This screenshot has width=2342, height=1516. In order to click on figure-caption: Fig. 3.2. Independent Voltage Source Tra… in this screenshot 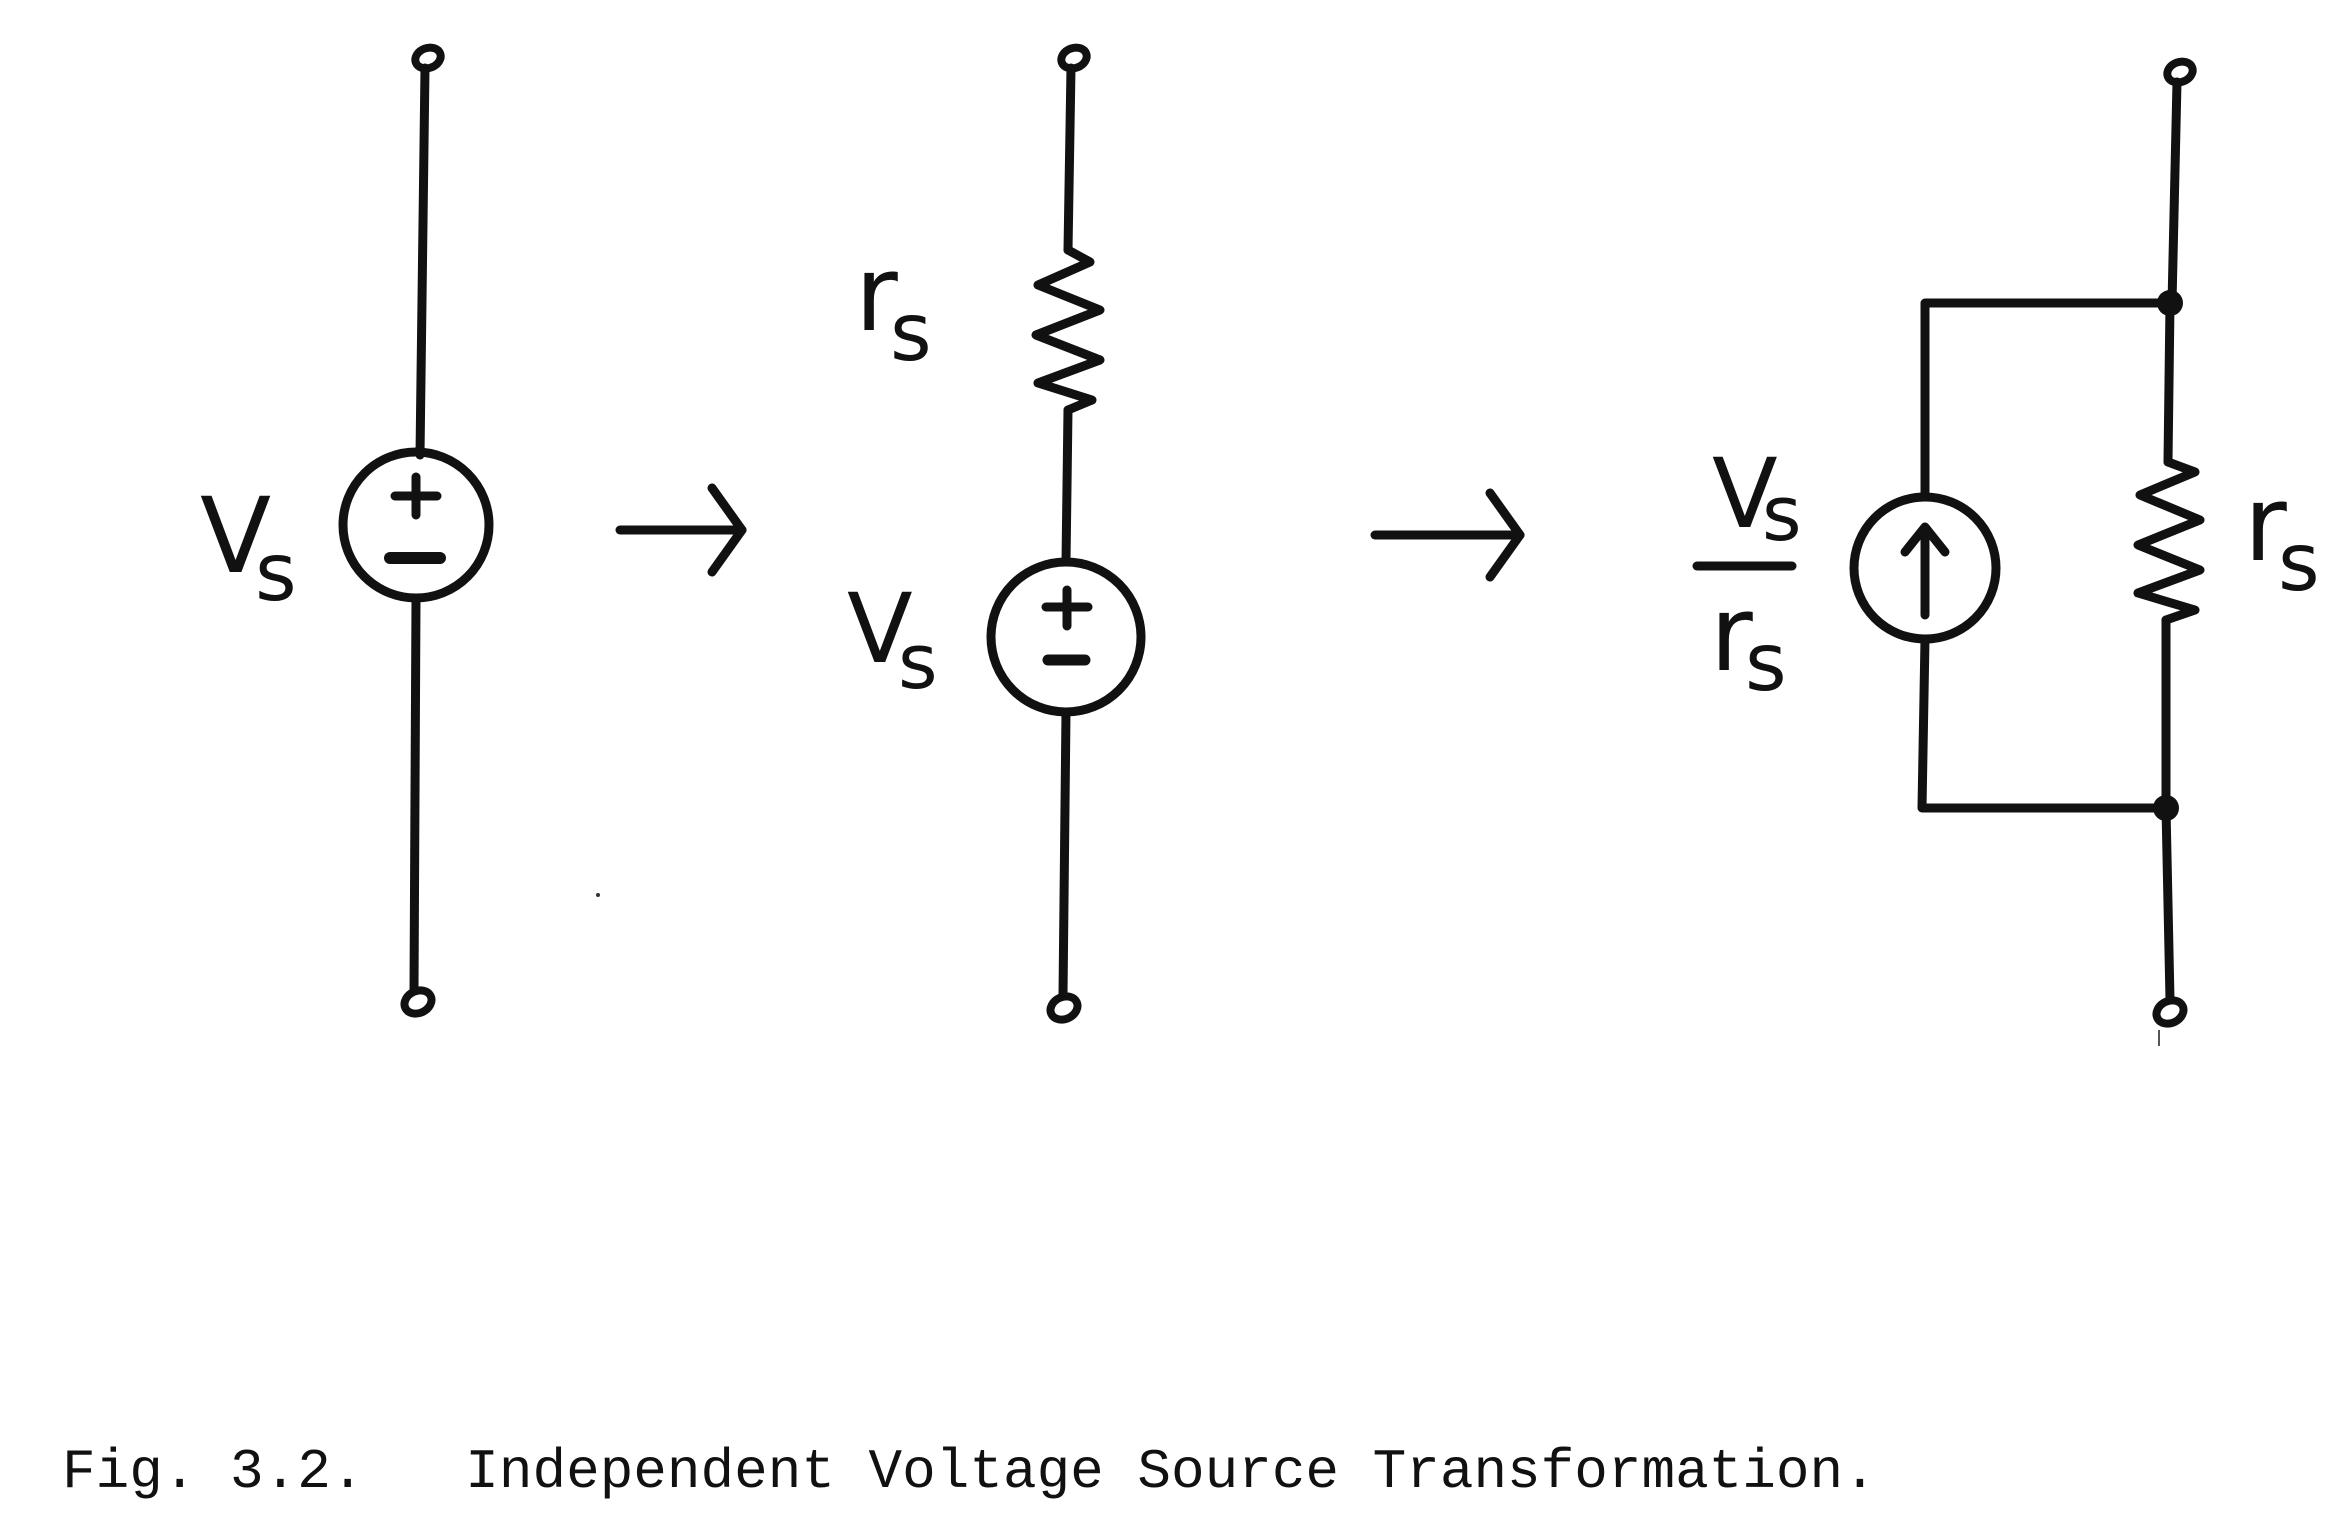, I will do `click(969, 1472)`.